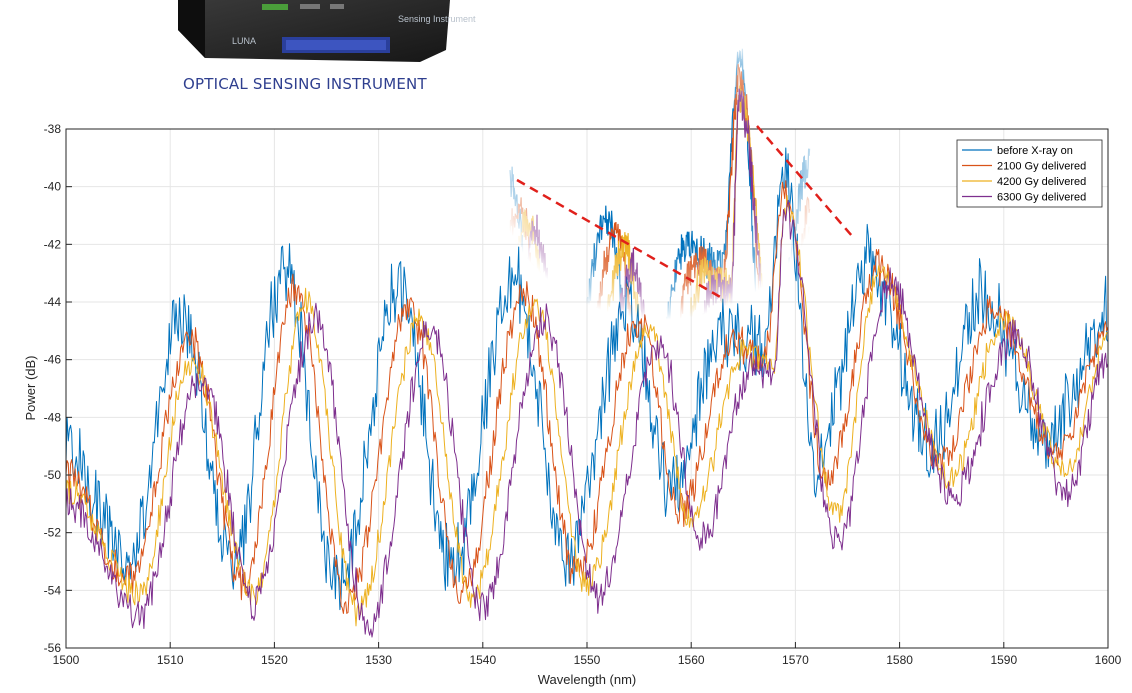 The height and width of the screenshot is (693, 1132). What do you see at coordinates (795, 660) in the screenshot?
I see `x-tick-label: 1570` at bounding box center [795, 660].